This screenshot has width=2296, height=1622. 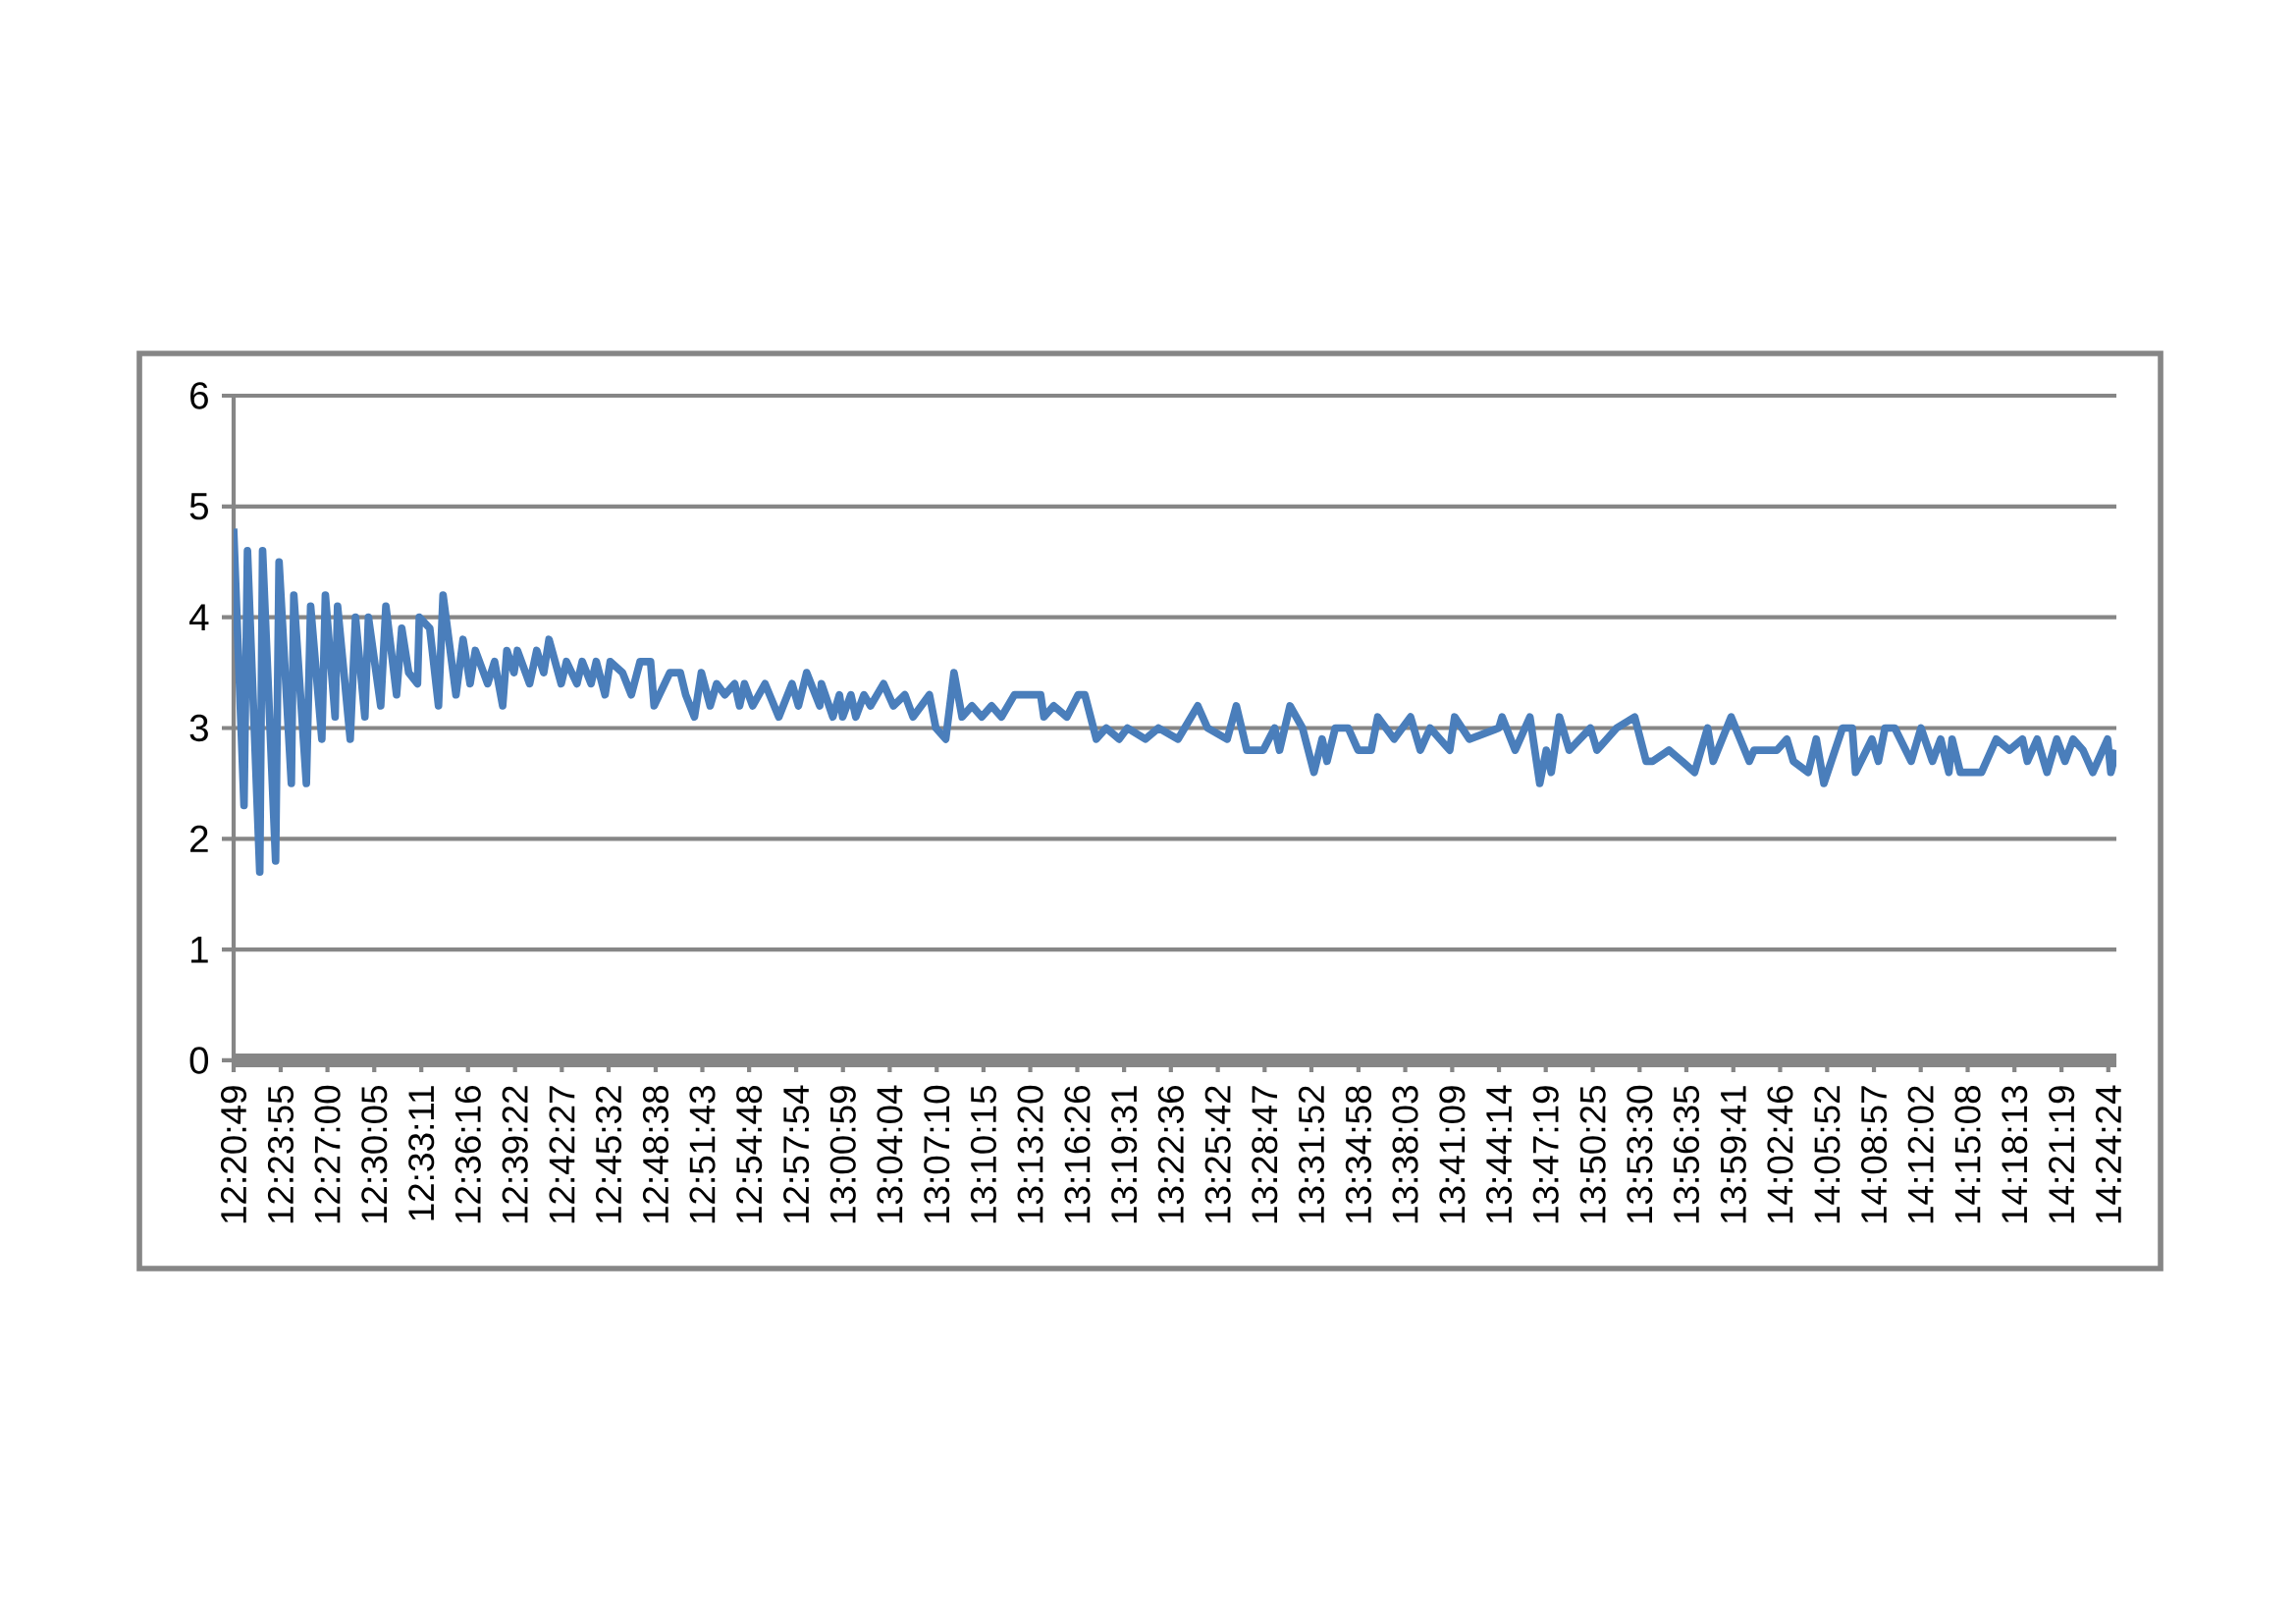 I want to click on x-tick-label: 14:15:08, so click(x=1967, y=1154).